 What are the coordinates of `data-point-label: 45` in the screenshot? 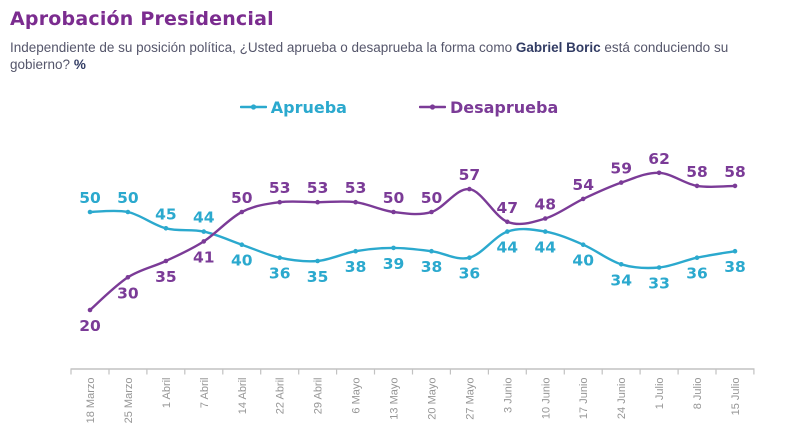 It's located at (166, 214).